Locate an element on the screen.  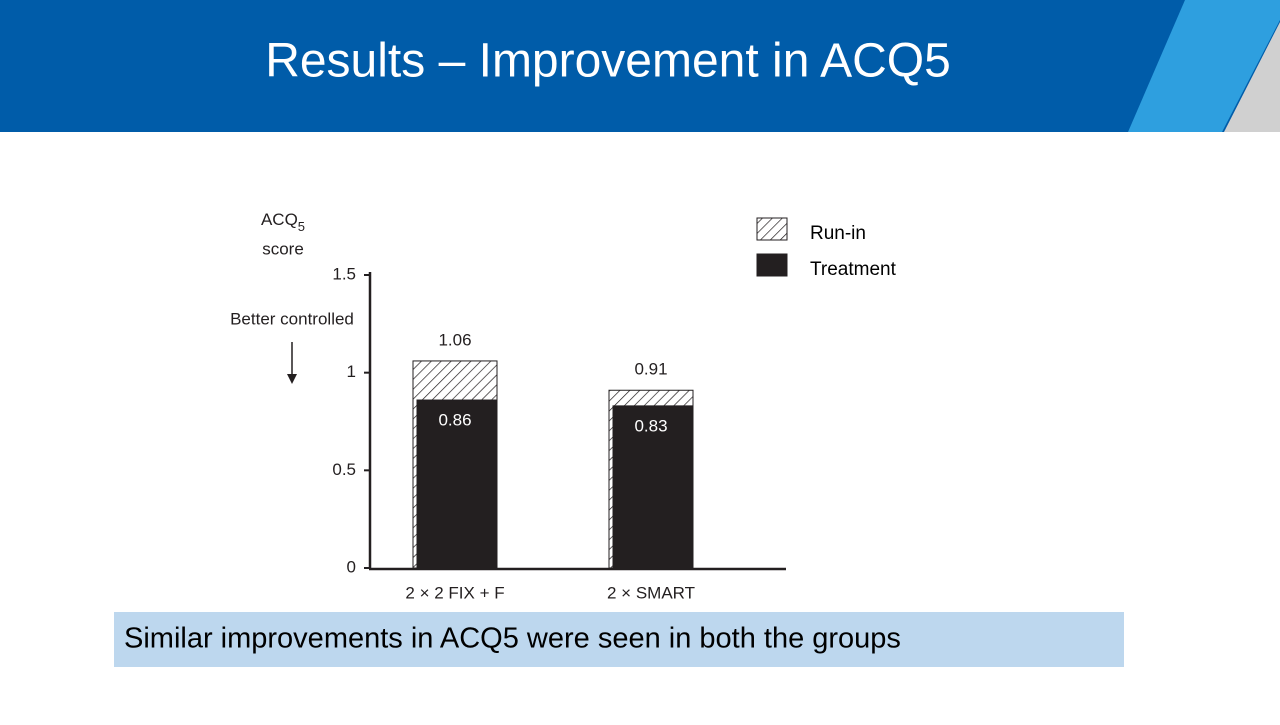
data-label: 0.86 is located at coordinates (454, 419).